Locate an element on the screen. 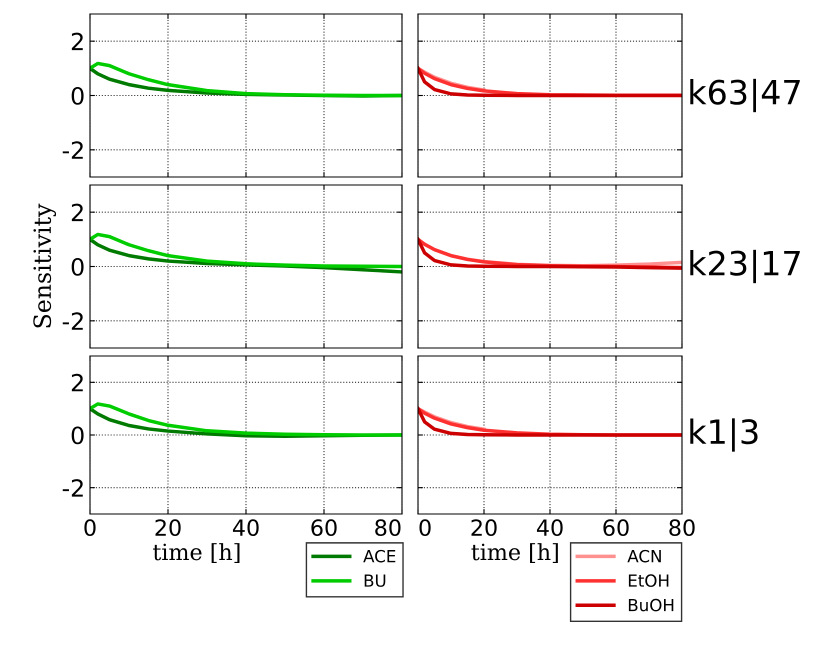 The width and height of the screenshot is (818, 655). y-axis-title: Sensitivity is located at coordinates (44, 266).